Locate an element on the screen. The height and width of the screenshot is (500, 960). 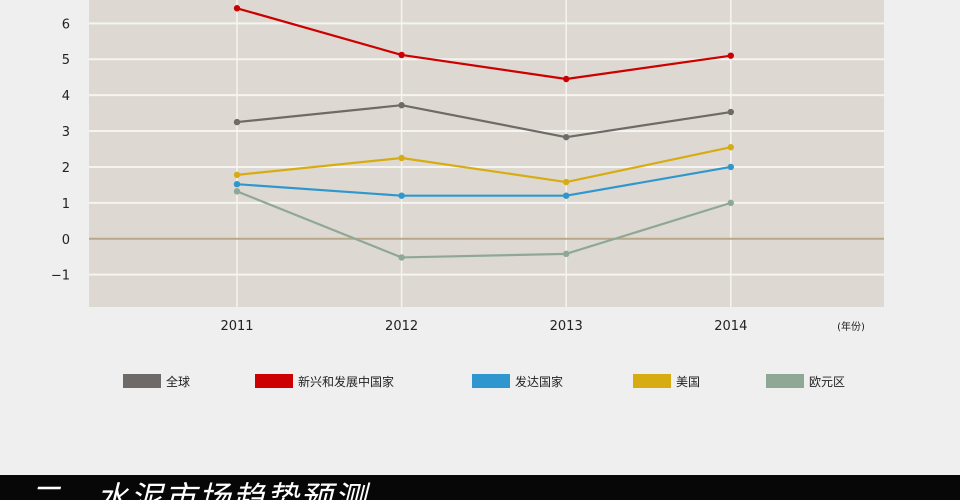
x-tick-label: 2012 is located at coordinates (401, 326).